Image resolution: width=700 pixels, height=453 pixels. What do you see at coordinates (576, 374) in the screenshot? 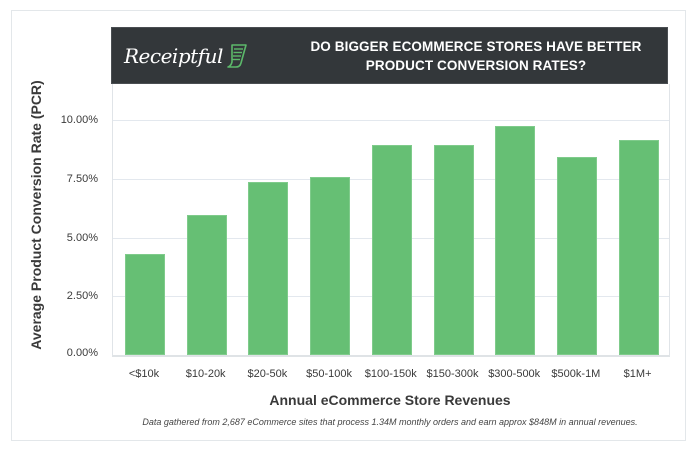
I see `x-tick-label: $500k-1M` at bounding box center [576, 374].